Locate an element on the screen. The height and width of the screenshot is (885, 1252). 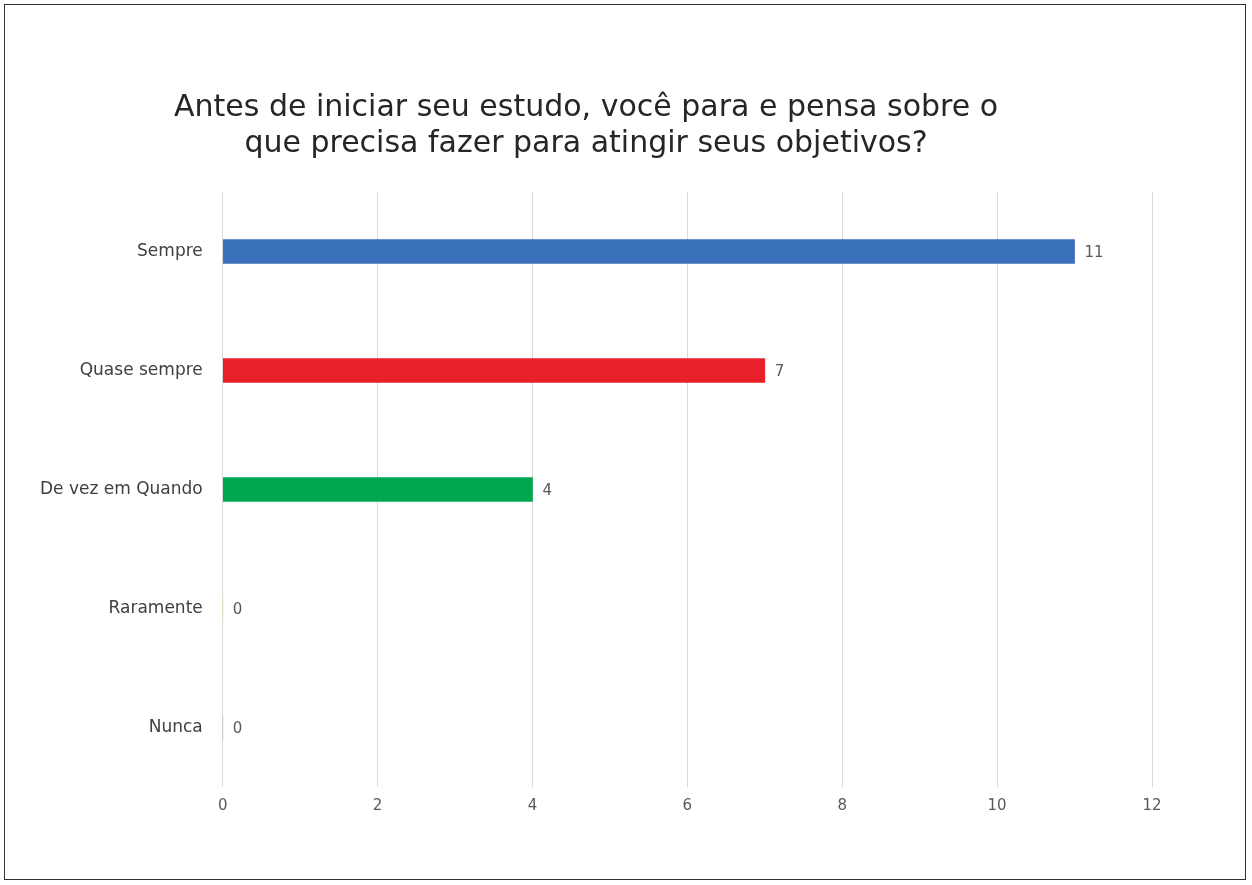
x-tick-label: 0 is located at coordinates (222, 804).